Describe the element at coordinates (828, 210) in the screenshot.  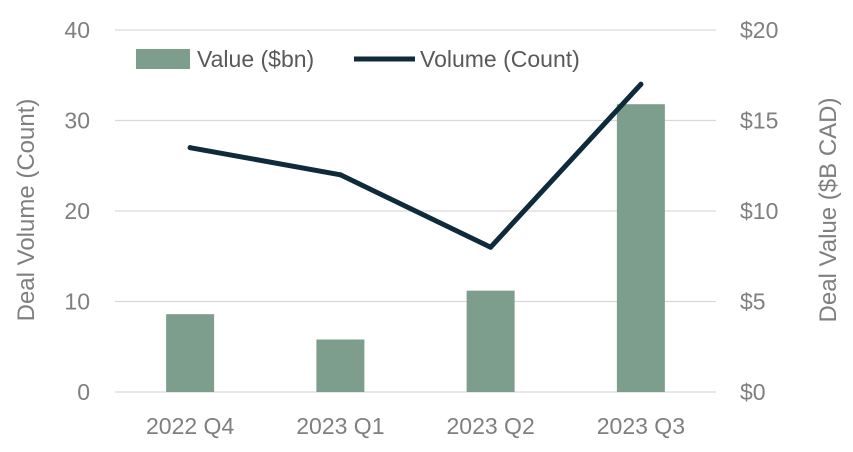
I see `right-axis-title: Deal Value ($B CAD)` at that location.